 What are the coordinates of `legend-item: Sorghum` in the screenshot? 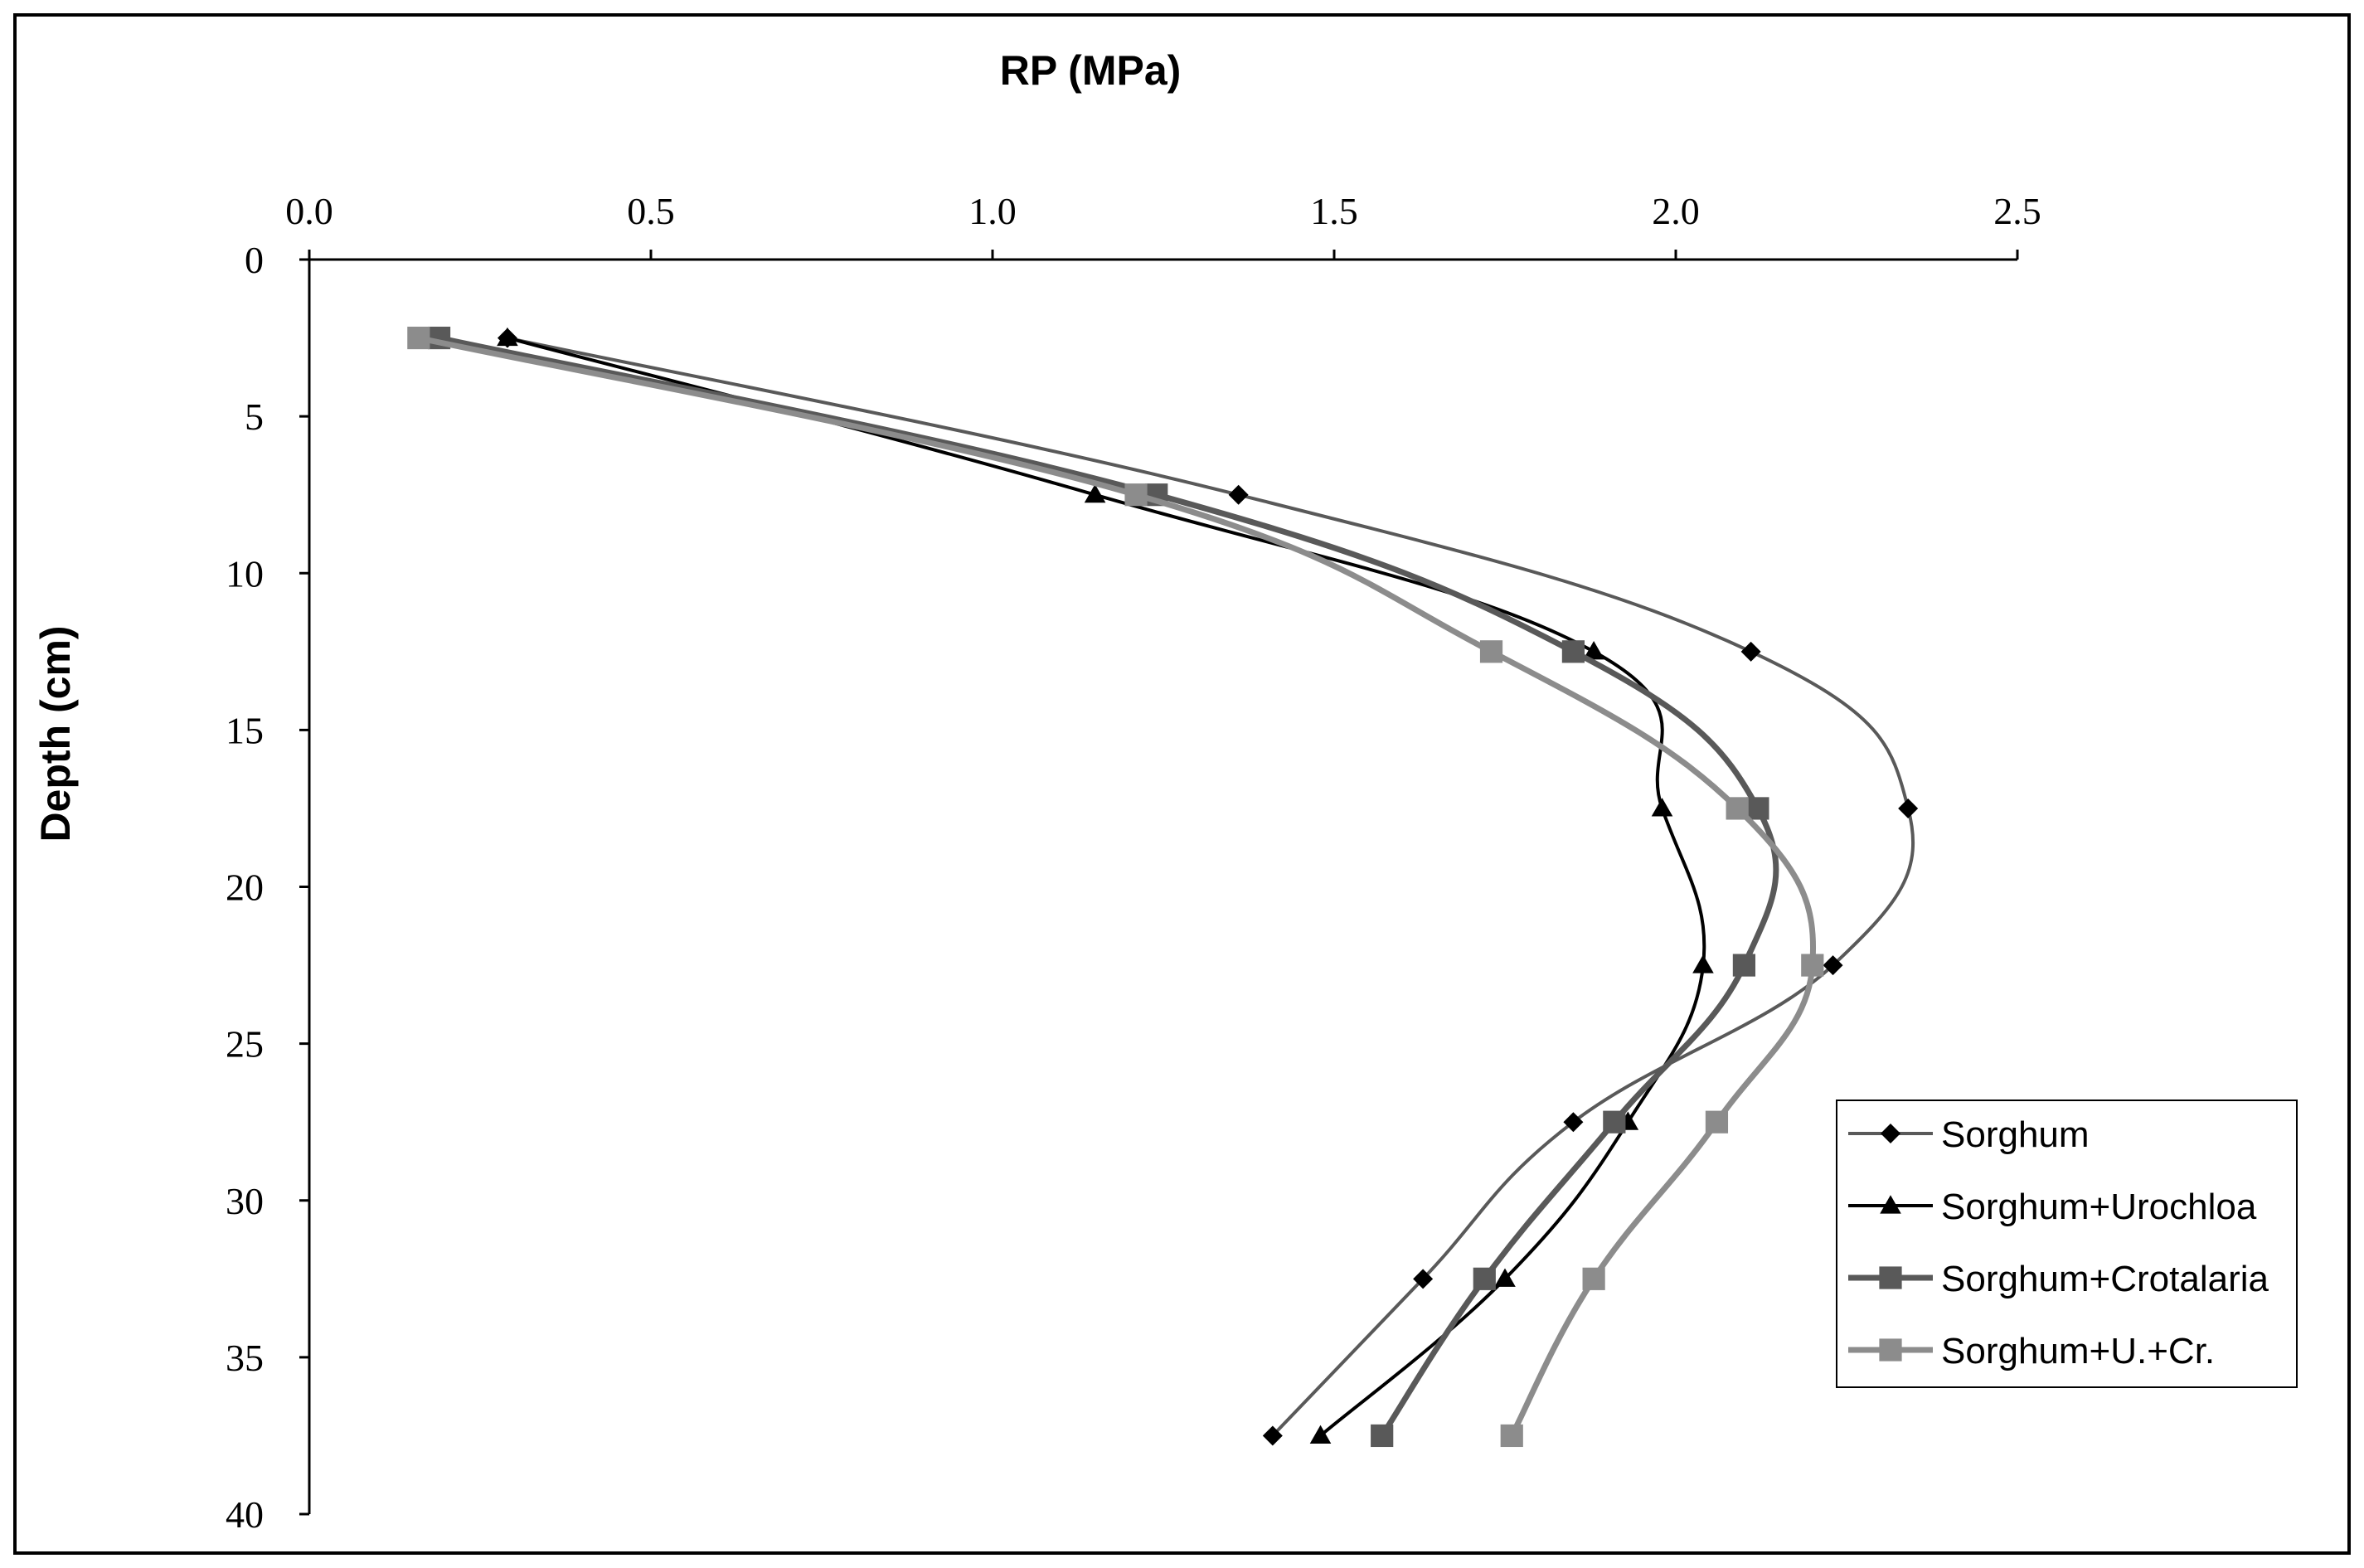 It's located at (1969, 1134).